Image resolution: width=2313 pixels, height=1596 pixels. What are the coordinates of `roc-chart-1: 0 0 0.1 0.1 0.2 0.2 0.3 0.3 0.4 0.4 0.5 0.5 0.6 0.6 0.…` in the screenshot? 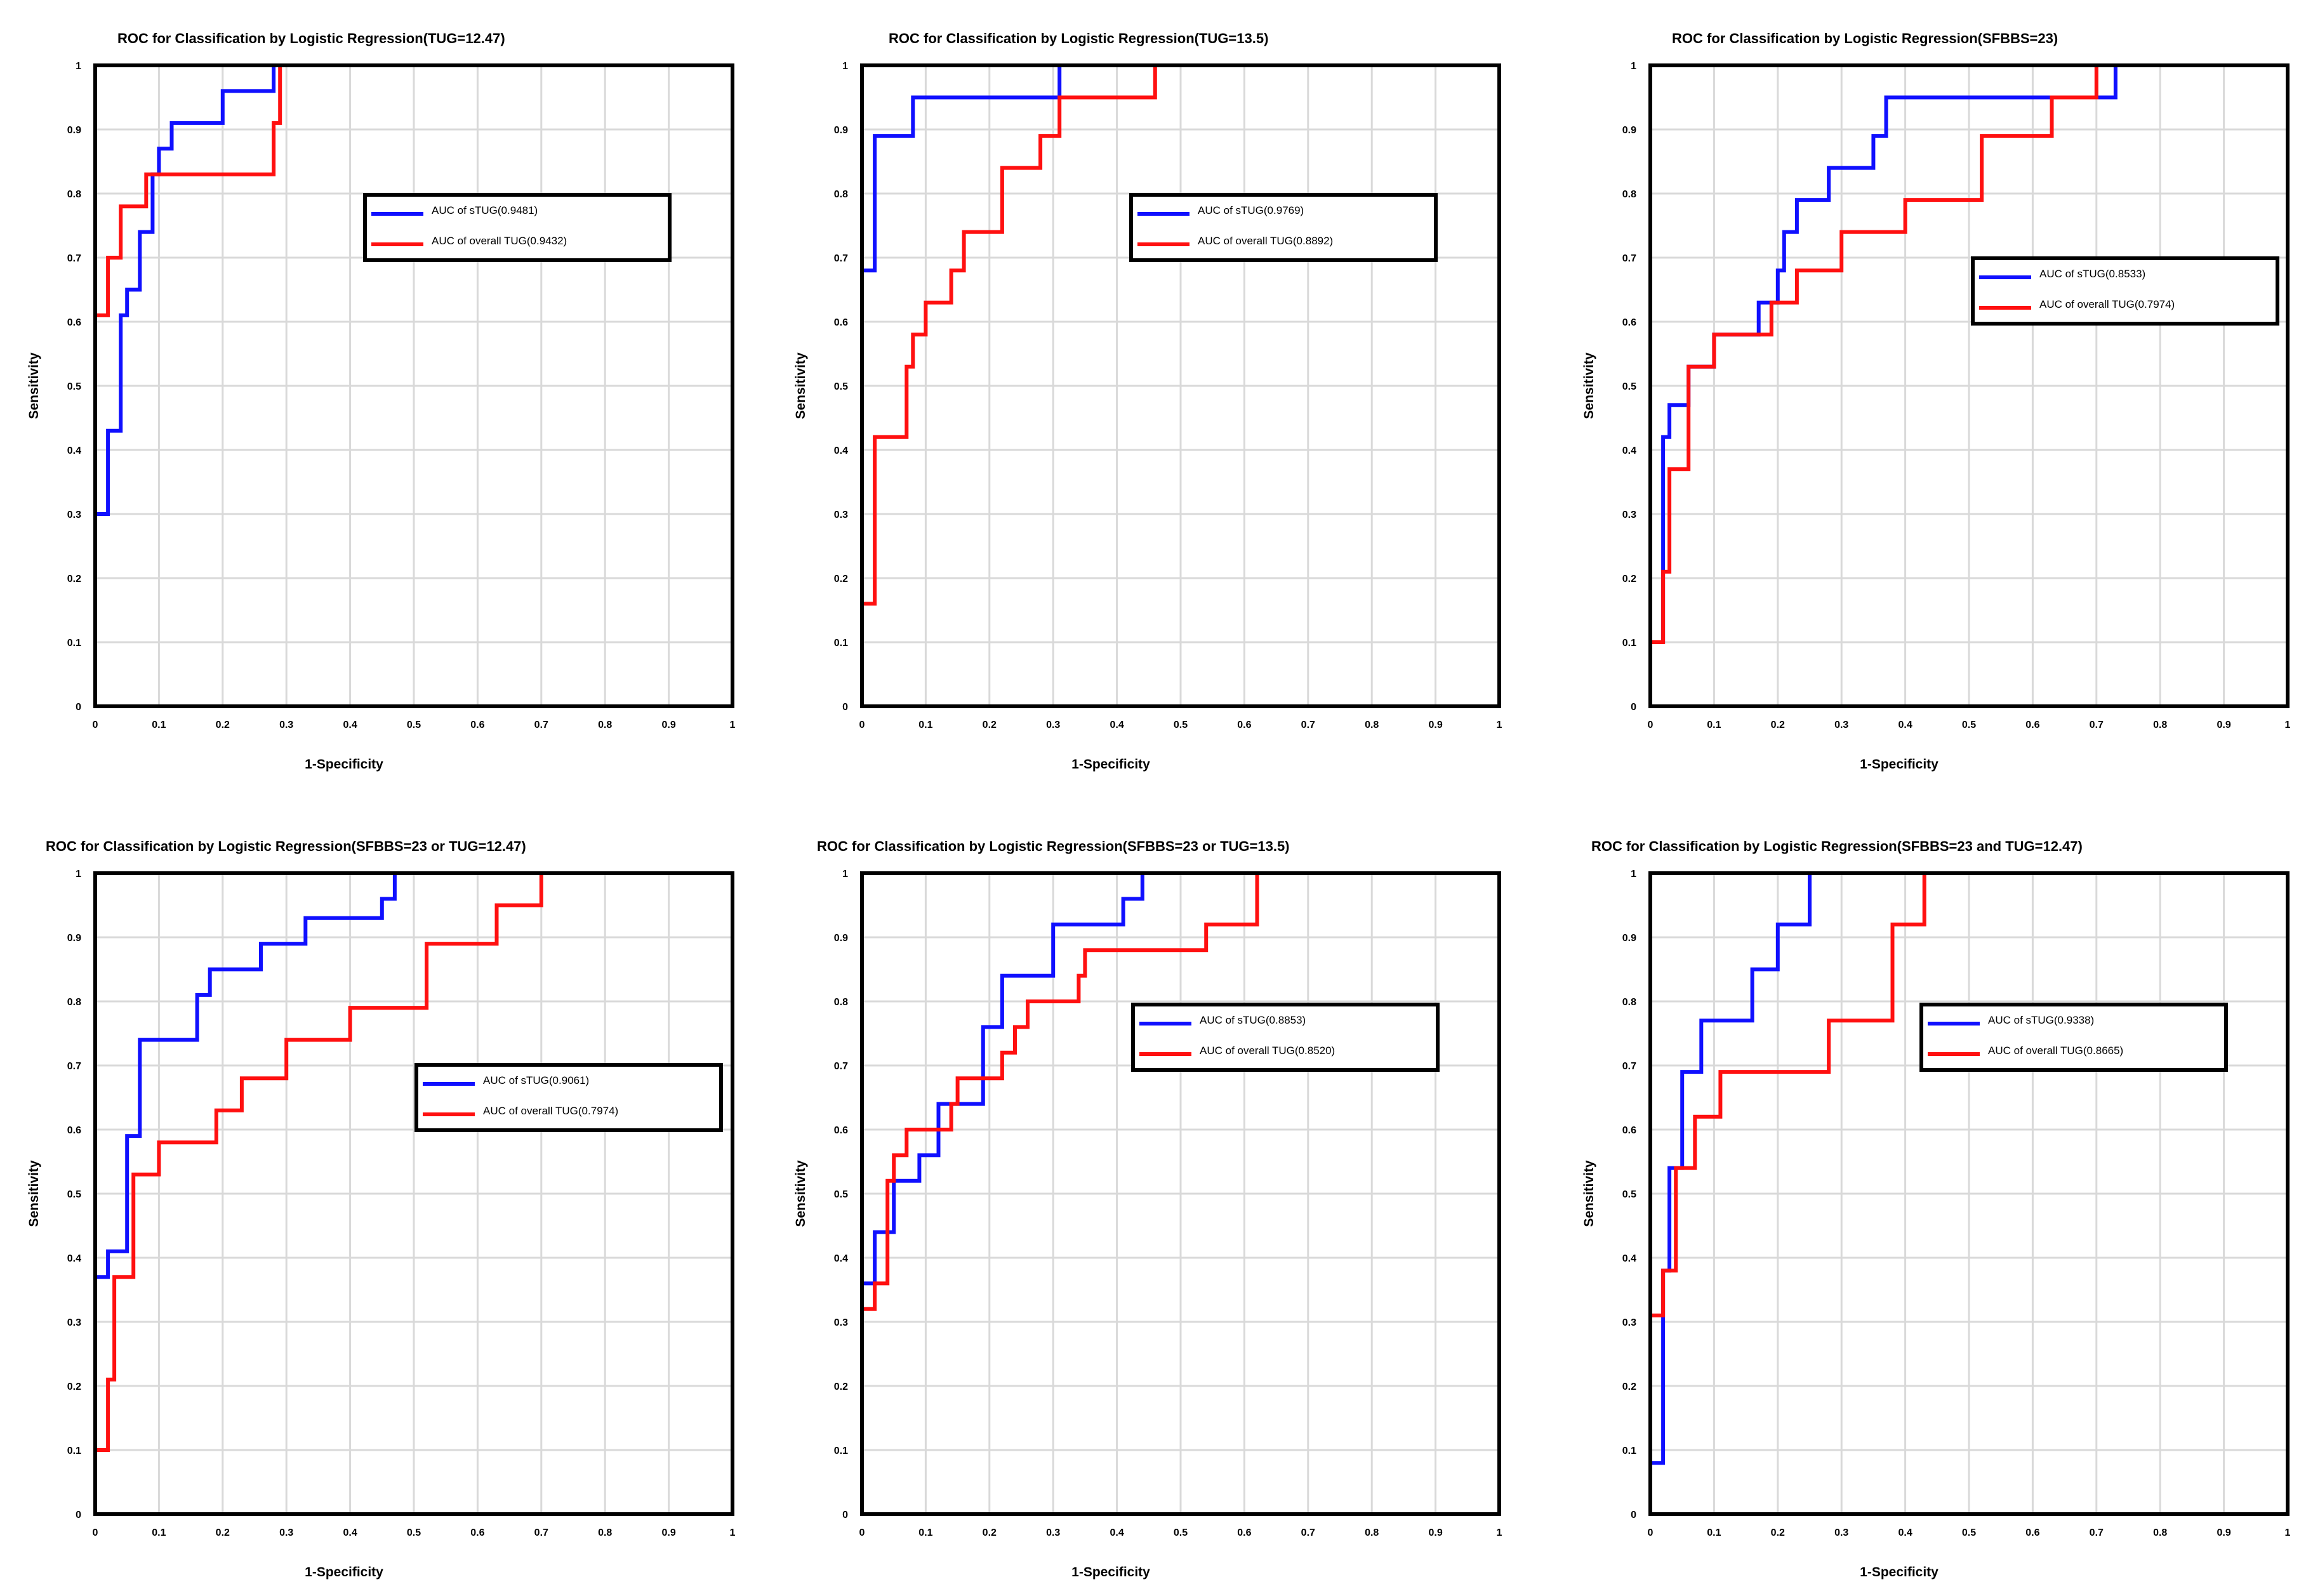 It's located at (382, 401).